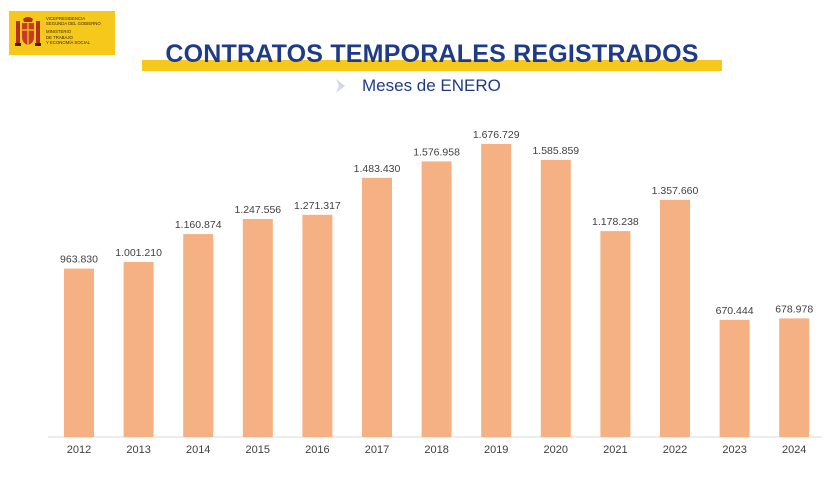  I want to click on logo-line-1: VICEPRESIDENCIA, so click(66, 18).